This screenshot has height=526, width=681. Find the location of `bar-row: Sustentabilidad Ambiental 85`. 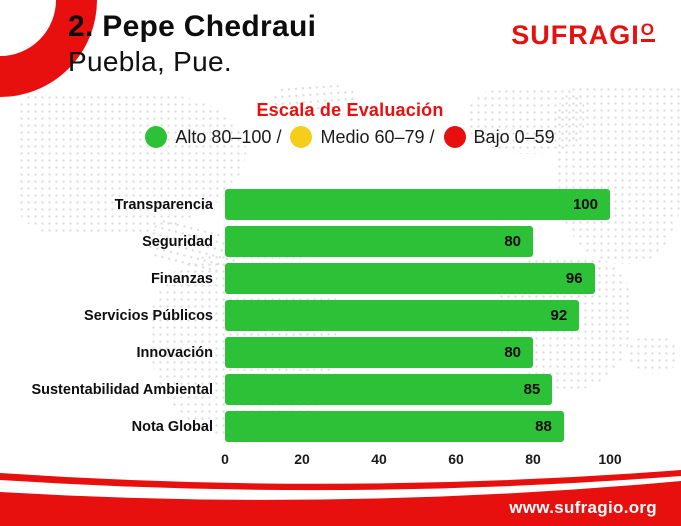

bar-row: Sustentabilidad Ambiental 85 is located at coordinates (305, 389).